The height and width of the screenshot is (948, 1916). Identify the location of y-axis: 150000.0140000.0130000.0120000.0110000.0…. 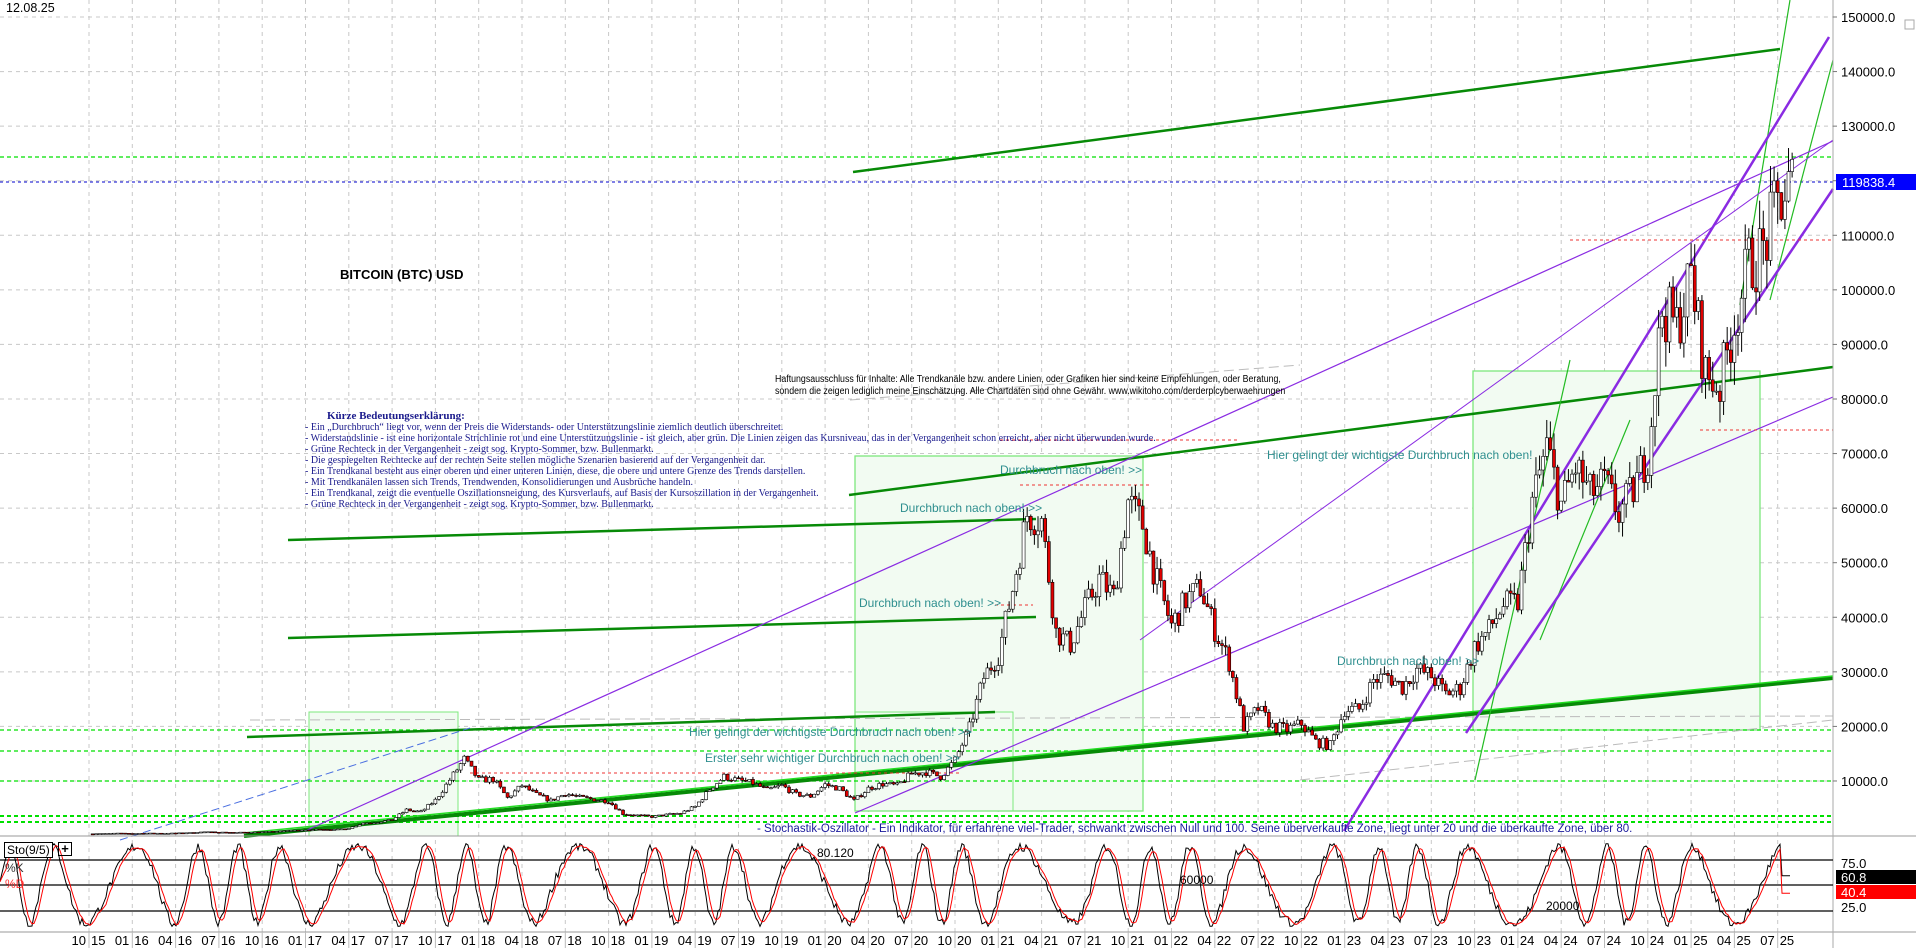
(1864, 399).